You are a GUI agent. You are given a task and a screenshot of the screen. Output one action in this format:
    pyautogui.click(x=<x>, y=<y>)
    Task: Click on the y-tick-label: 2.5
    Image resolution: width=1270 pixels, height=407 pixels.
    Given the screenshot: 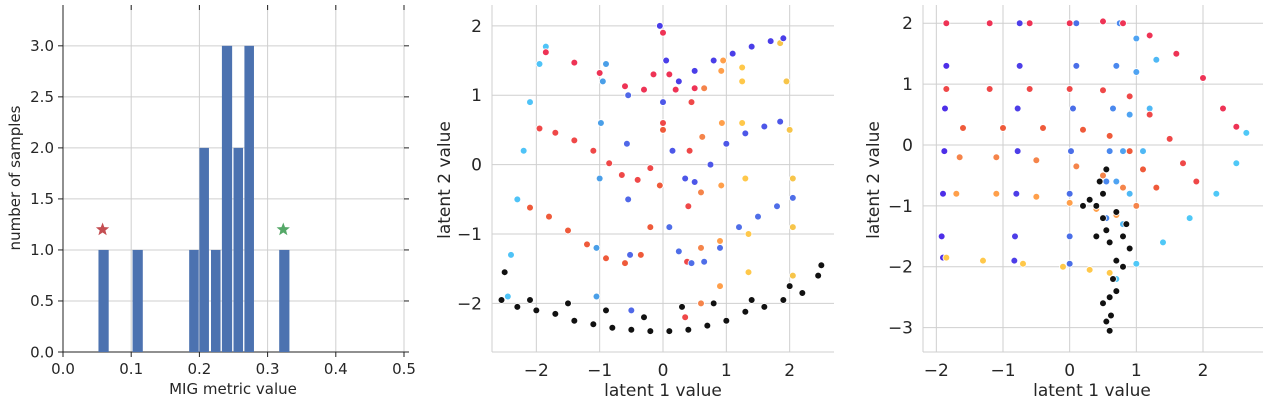 What is the action you would take?
    pyautogui.click(x=42, y=97)
    